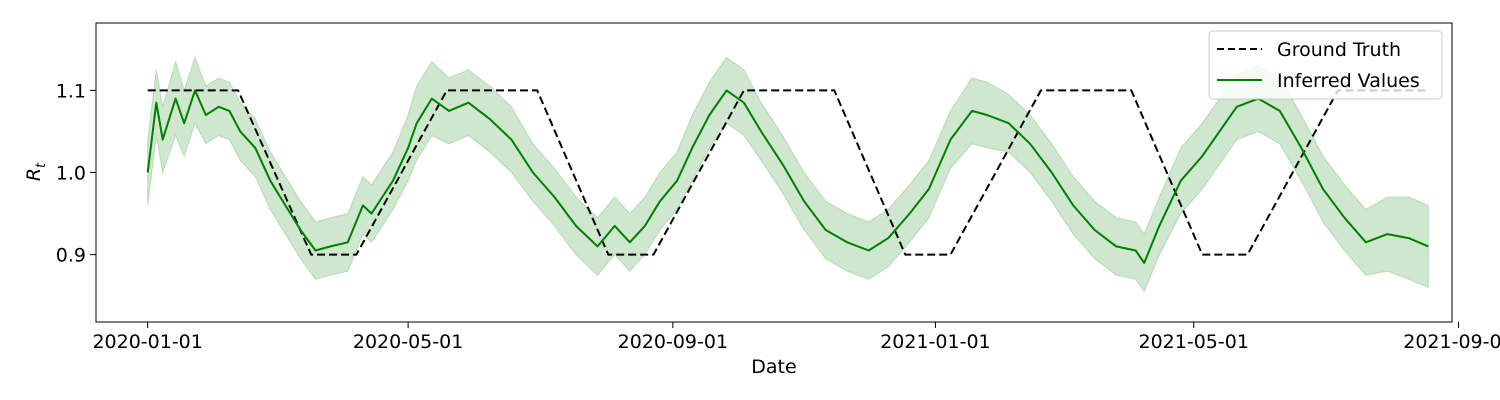 The width and height of the screenshot is (1500, 400). I want to click on y-axis-title-sub: t, so click(41, 165).